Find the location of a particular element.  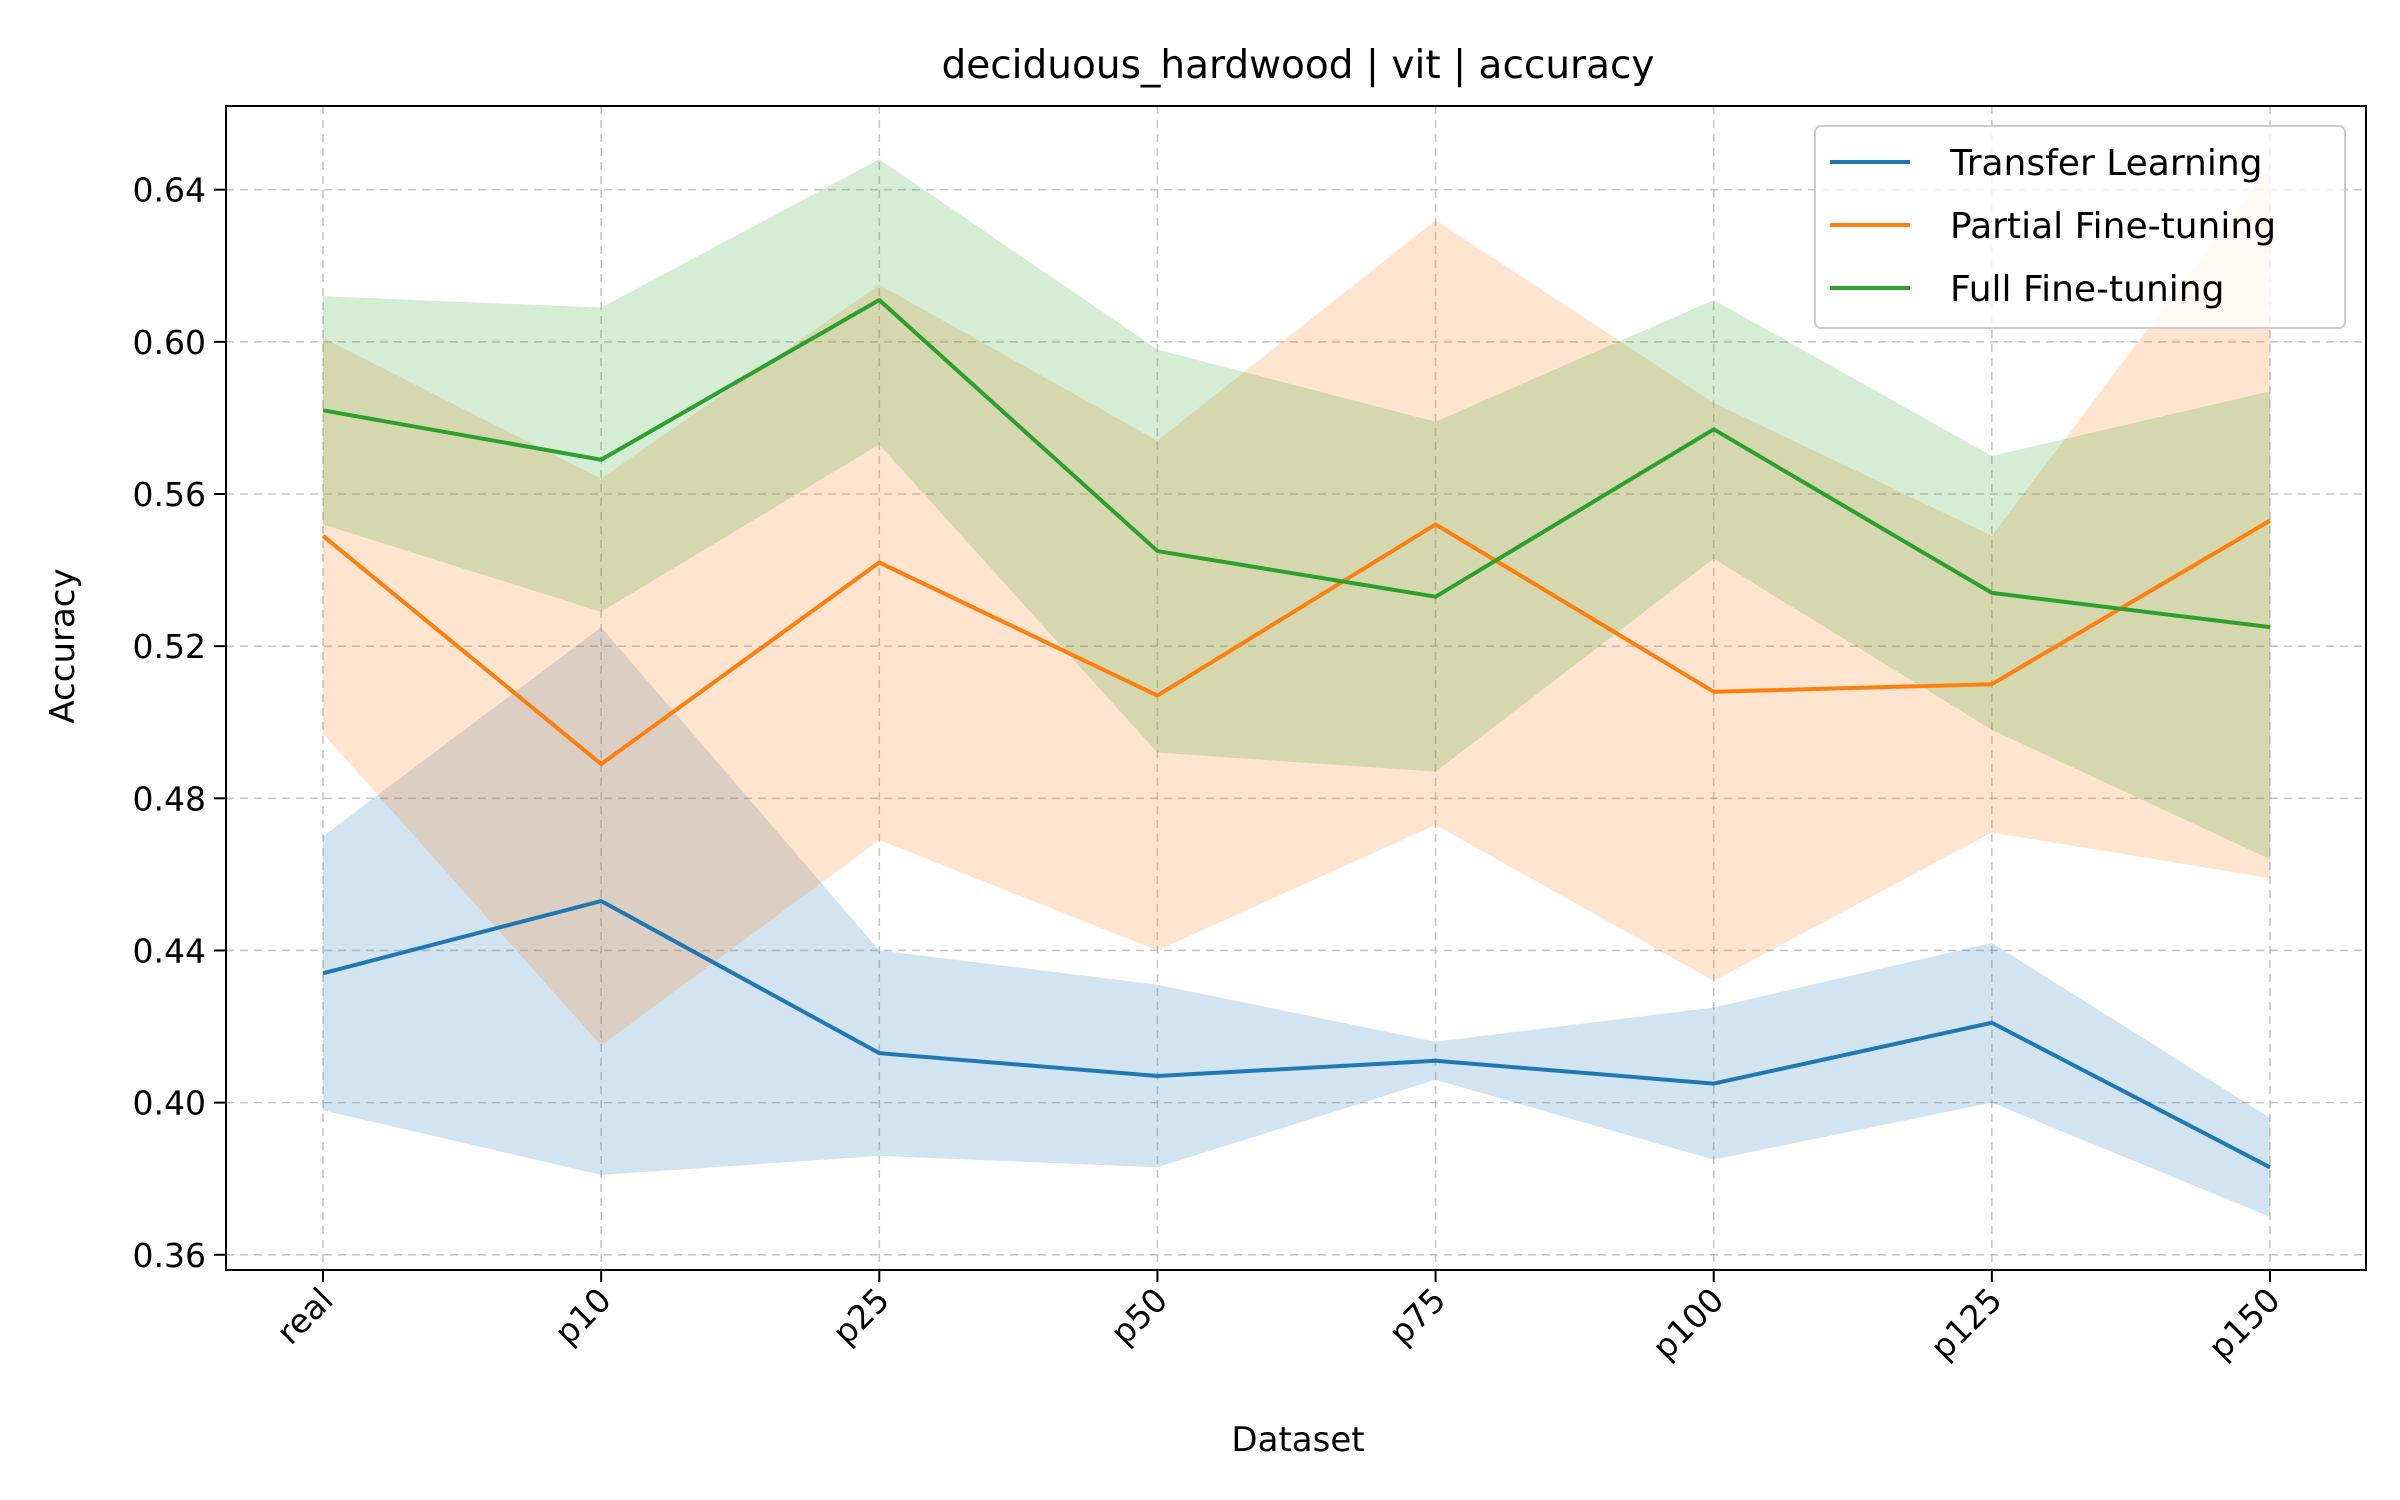

x-axis-label: Dataset is located at coordinates (1297, 1440).